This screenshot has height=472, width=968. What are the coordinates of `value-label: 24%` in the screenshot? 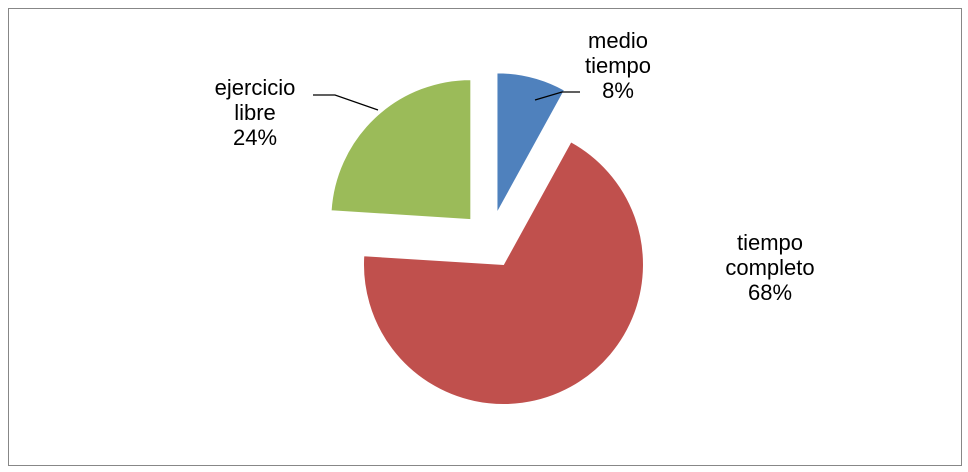 It's located at (255, 137).